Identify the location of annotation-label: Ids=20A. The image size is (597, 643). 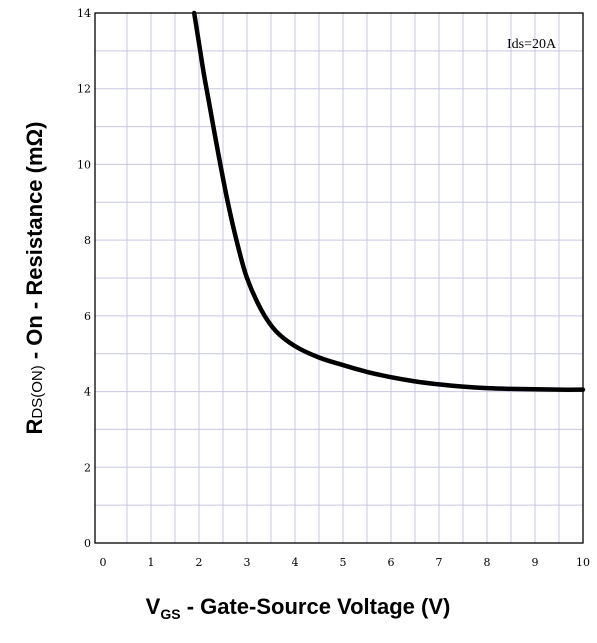
(532, 44).